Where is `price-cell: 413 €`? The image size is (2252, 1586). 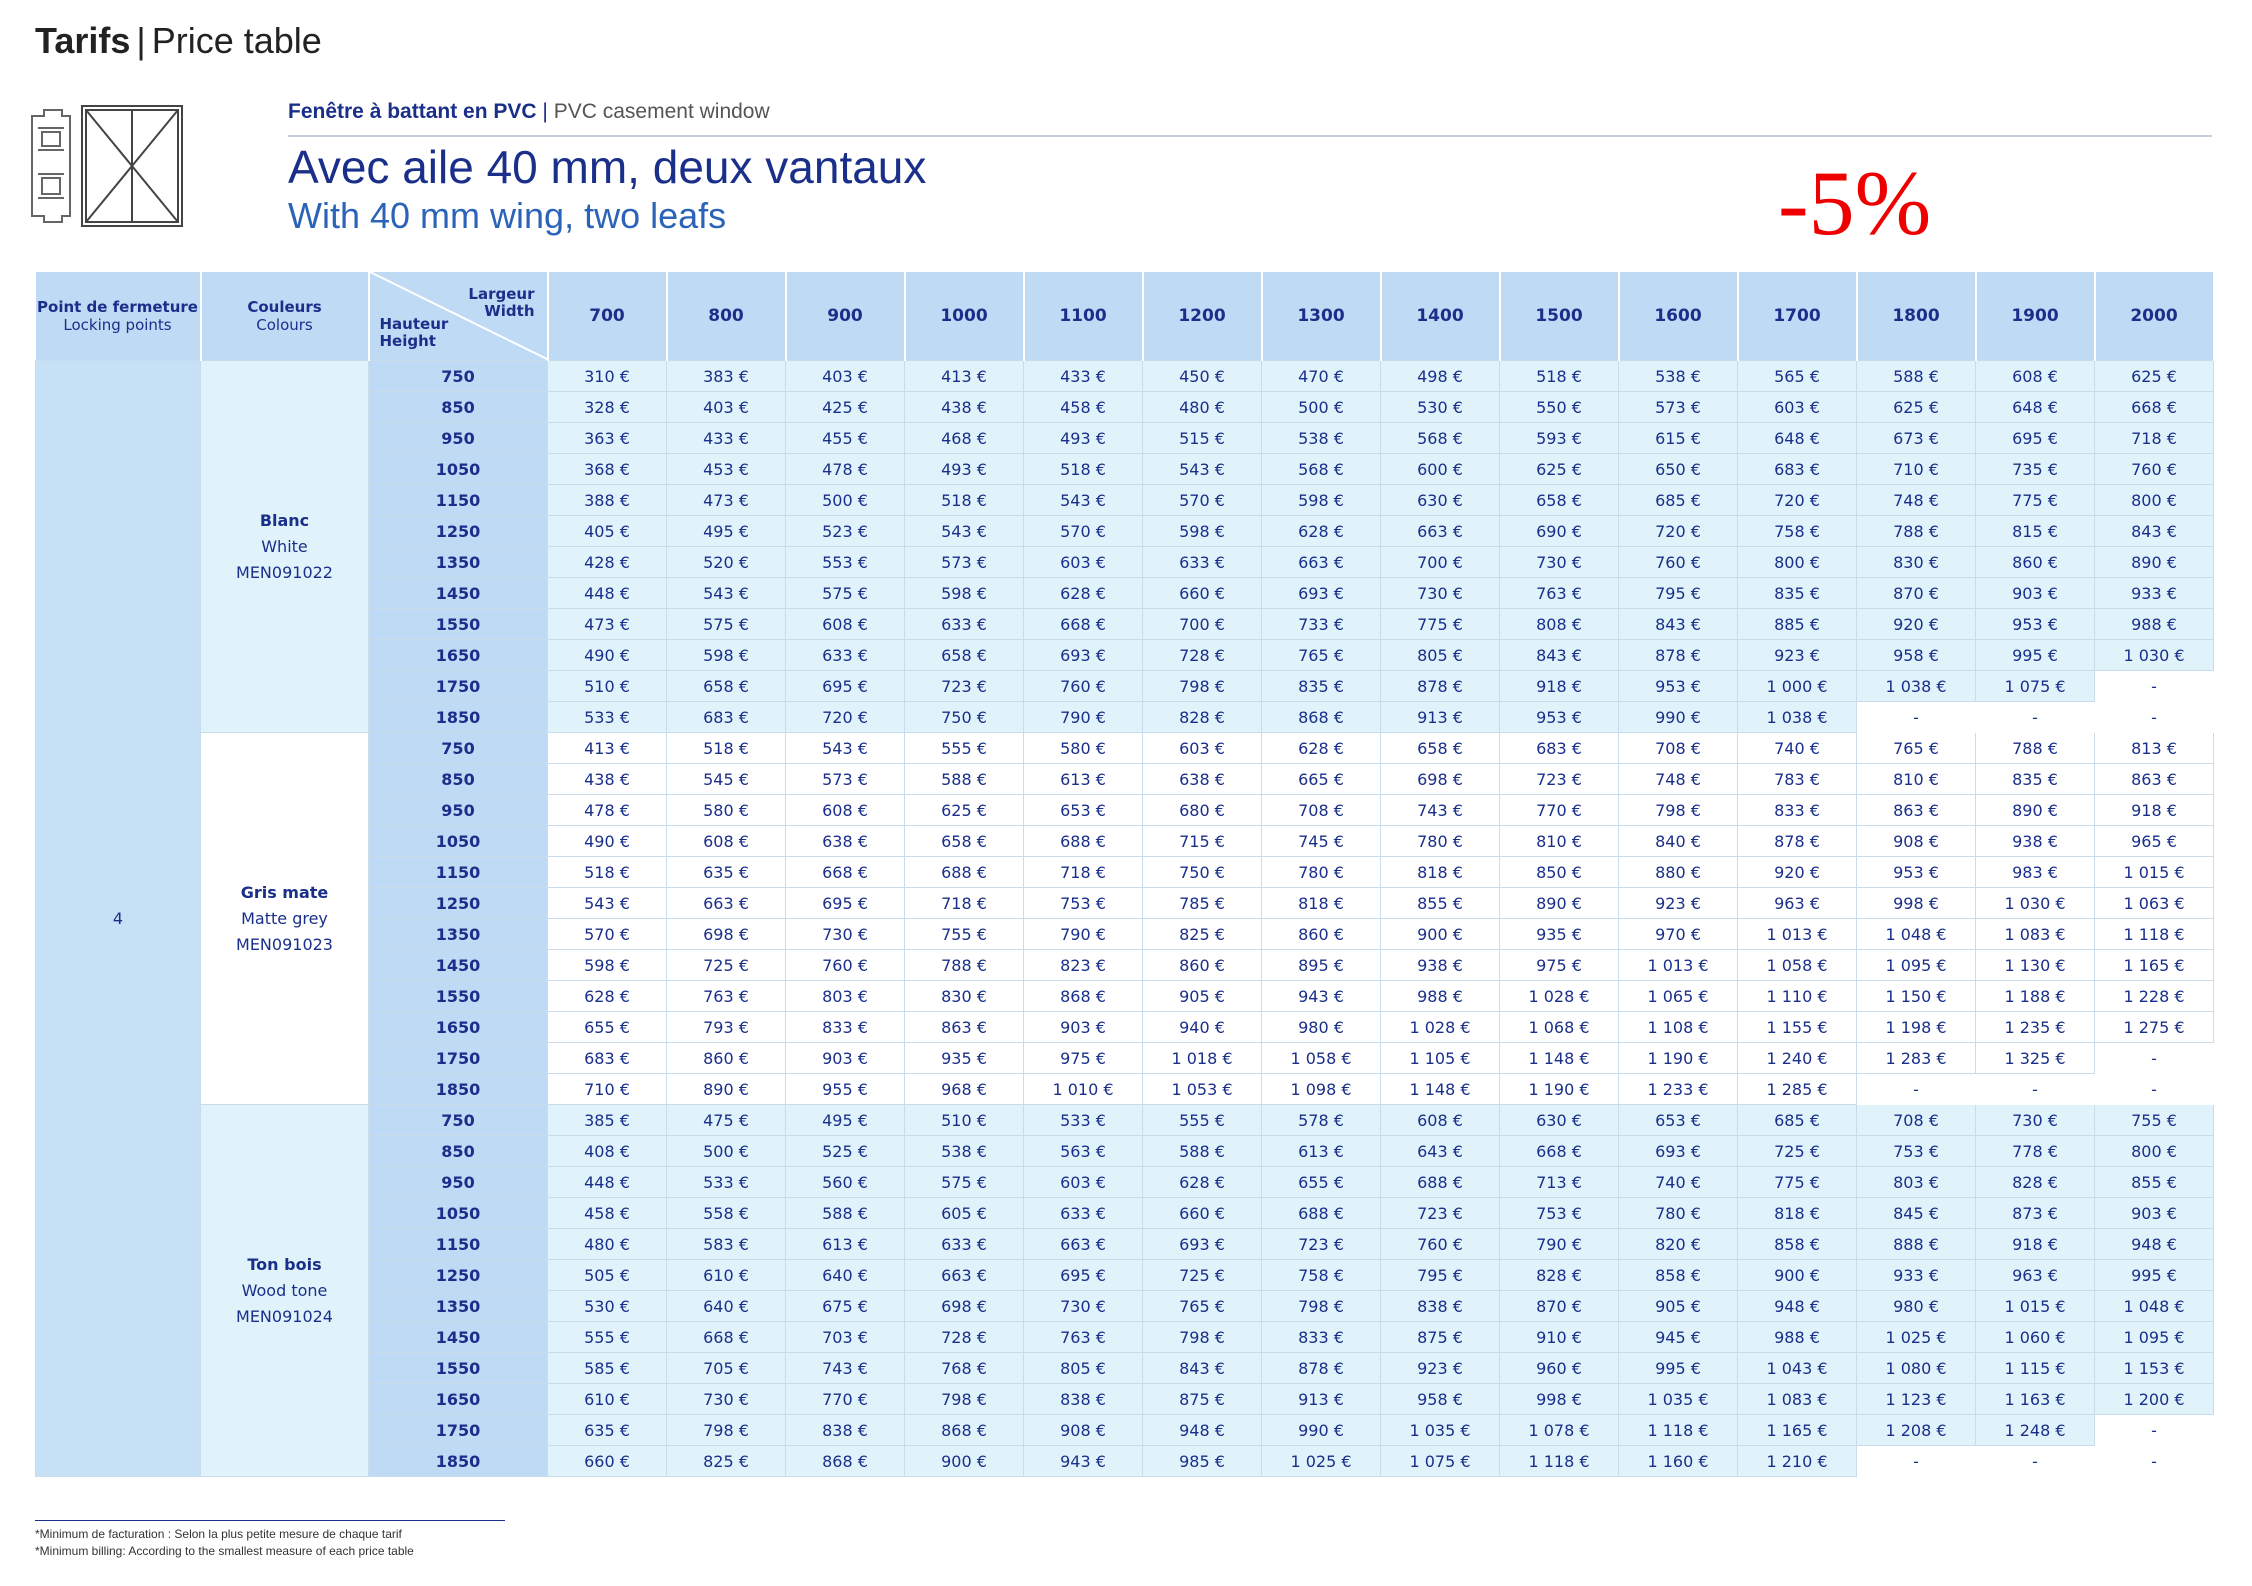 price-cell: 413 € is located at coordinates (964, 376).